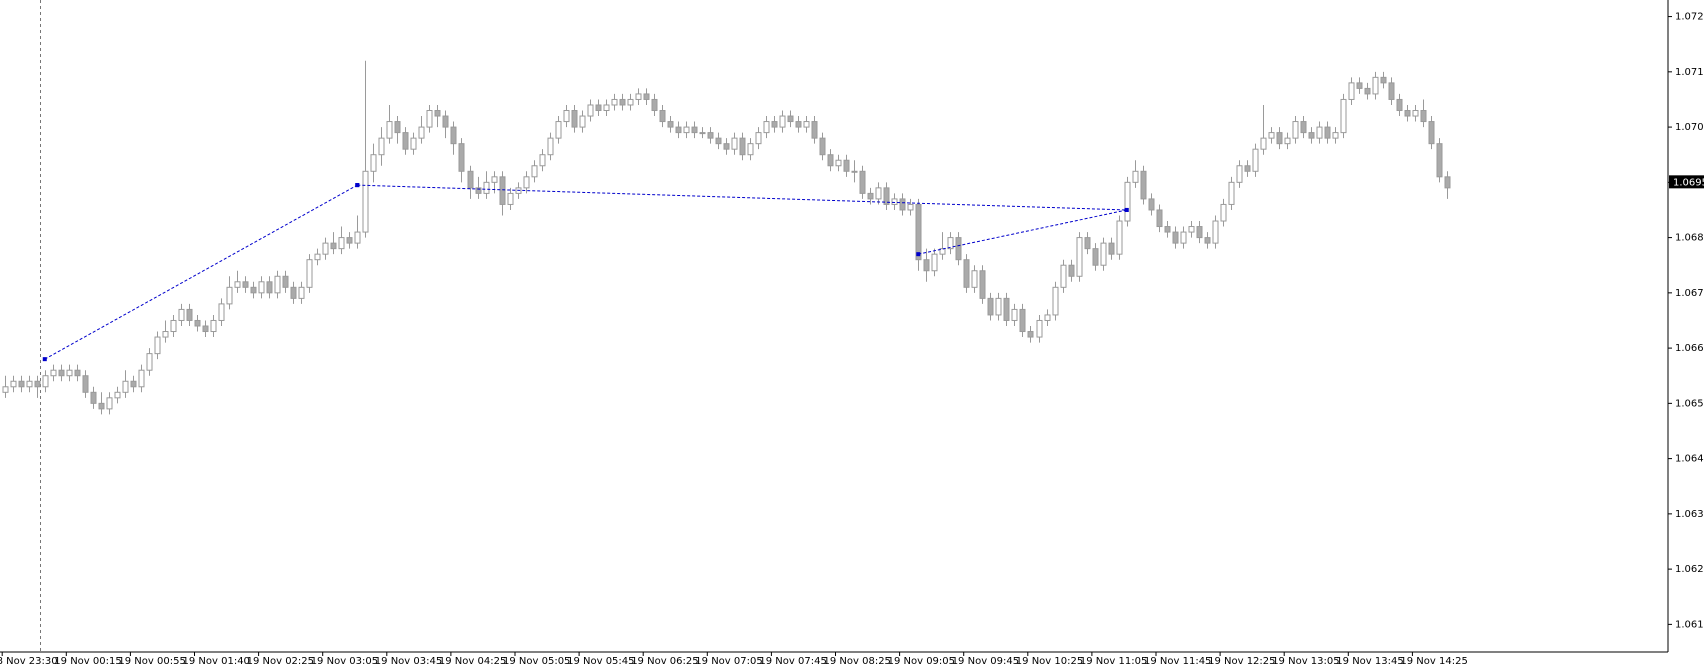  I want to click on y-tick-label: 1.0655, so click(1689, 403).